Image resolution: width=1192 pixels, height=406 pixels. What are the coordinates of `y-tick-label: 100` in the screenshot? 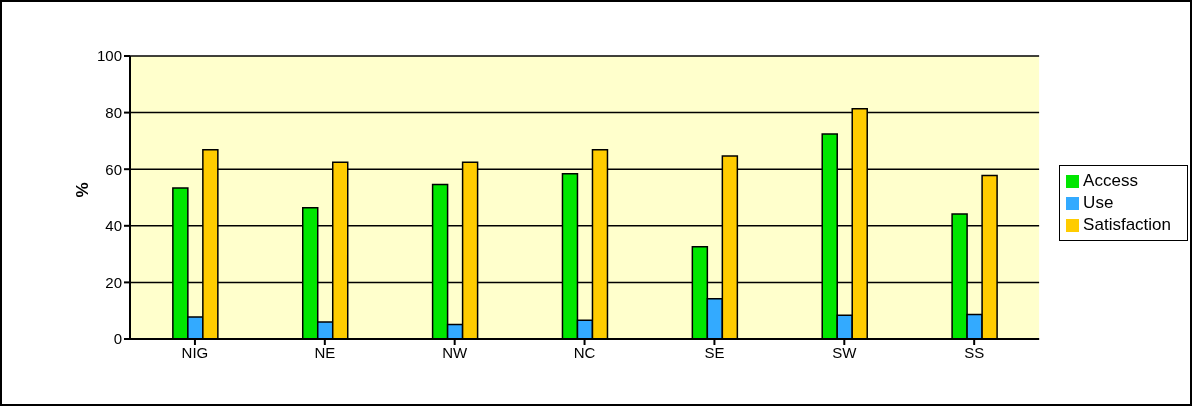 It's located at (109, 56).